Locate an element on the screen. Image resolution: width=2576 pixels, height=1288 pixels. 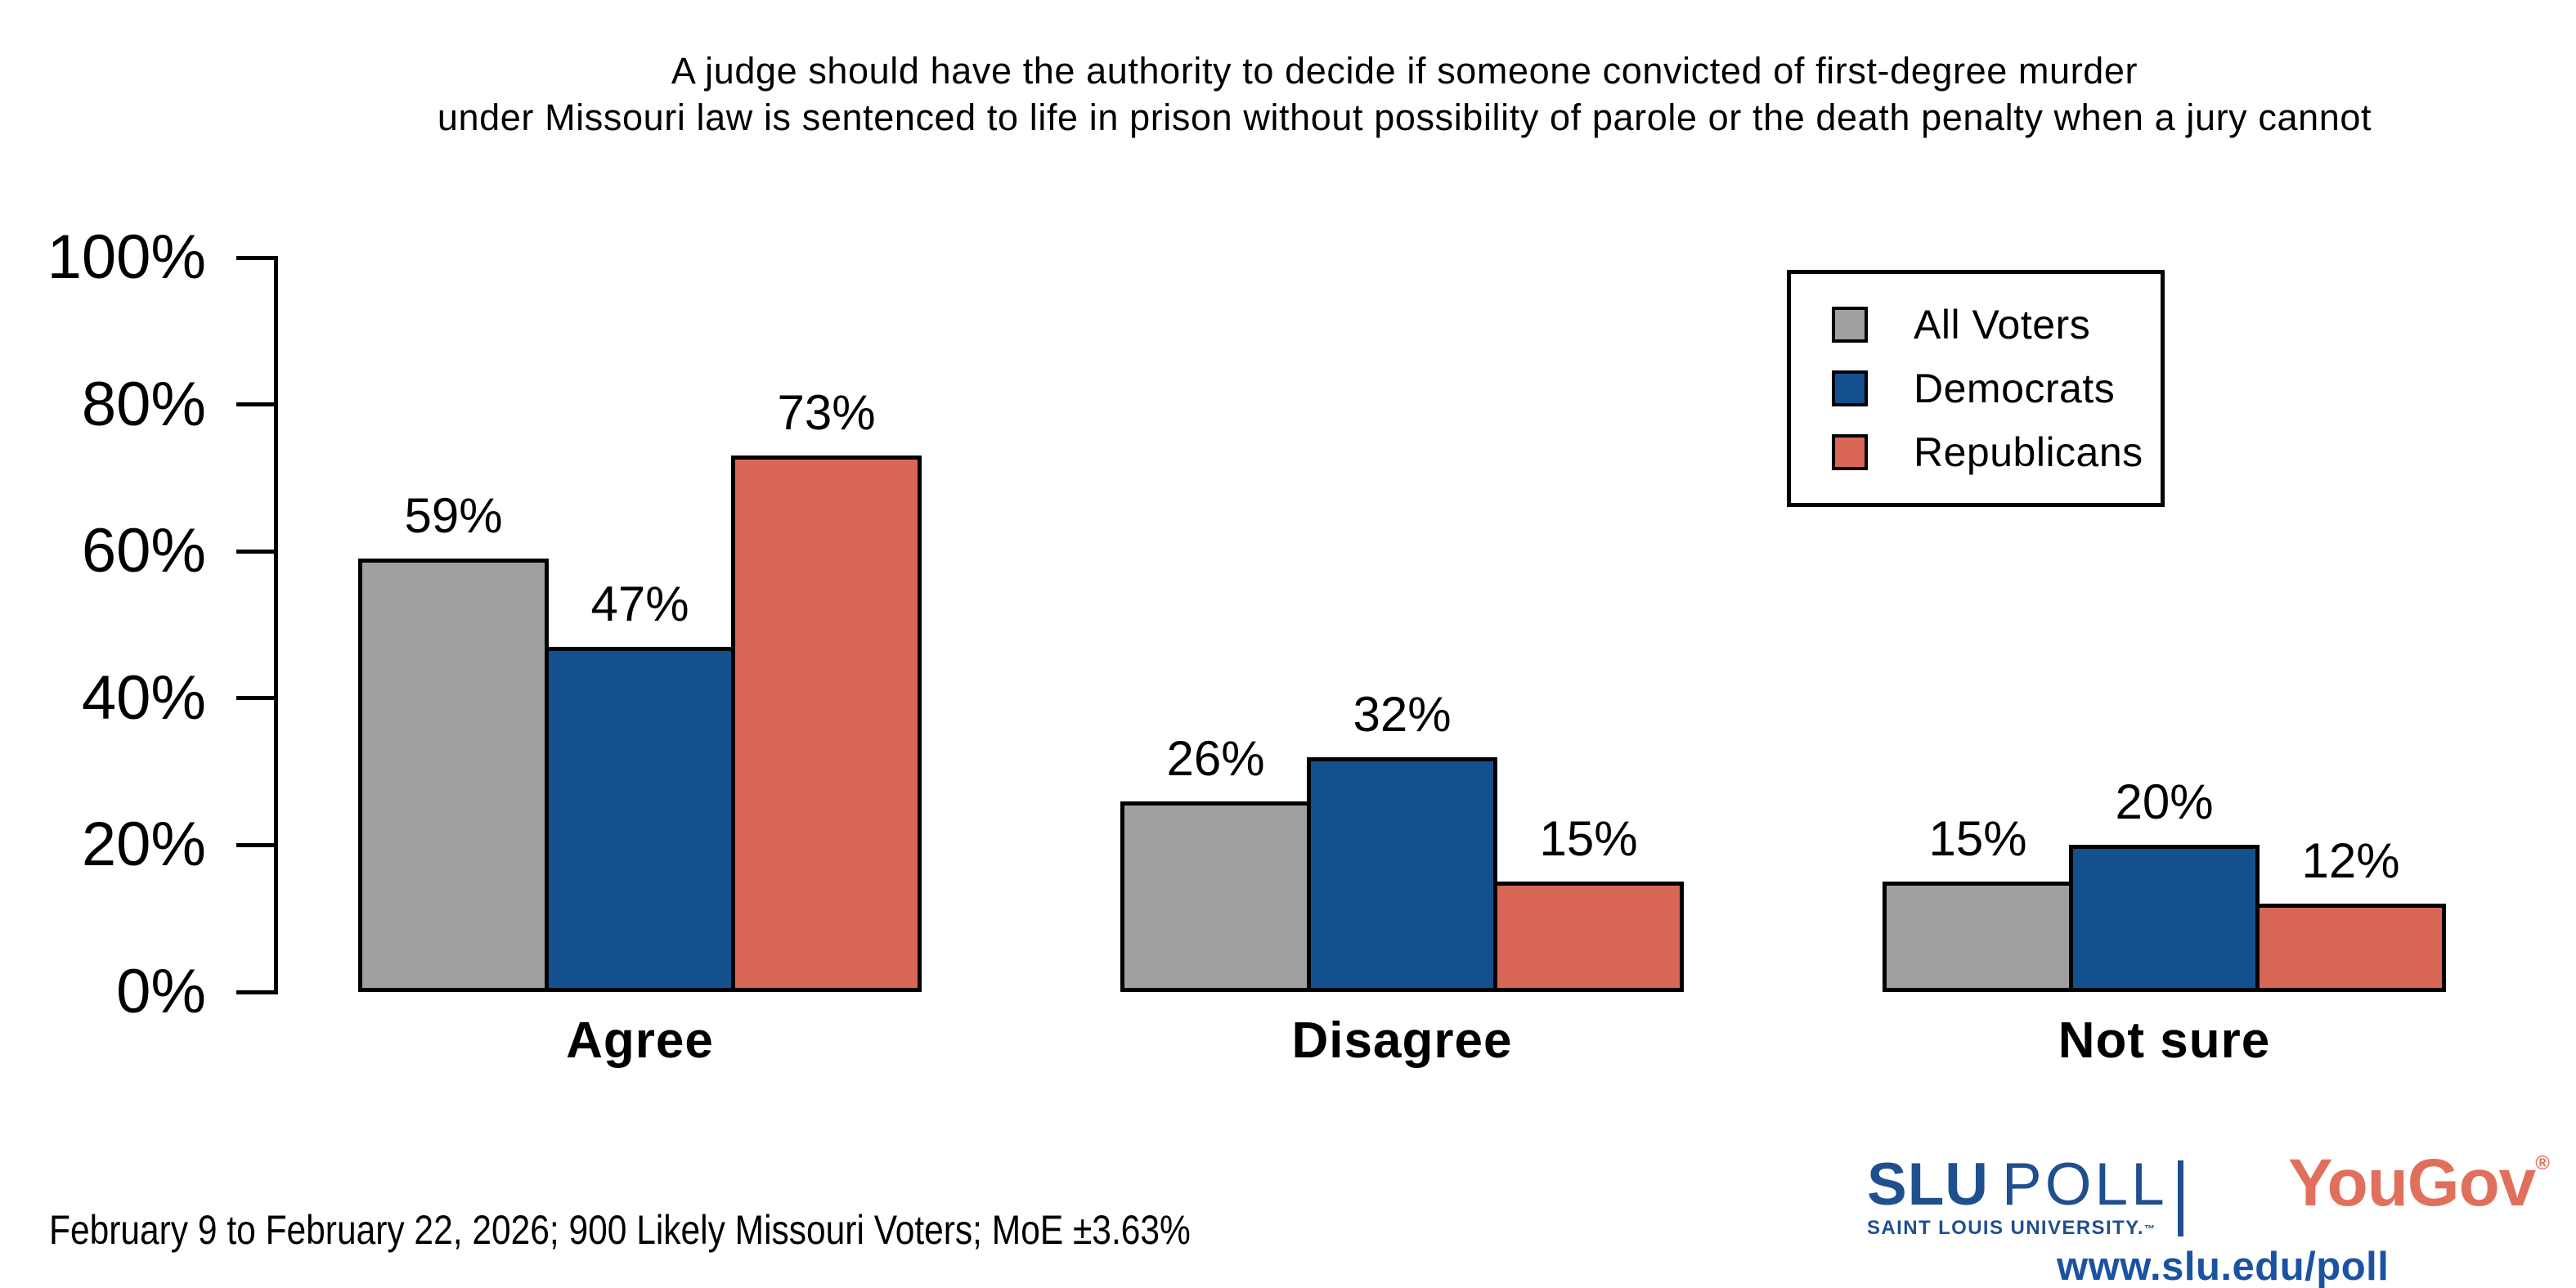
legend-label-democrats: Democrats is located at coordinates (2015, 388).